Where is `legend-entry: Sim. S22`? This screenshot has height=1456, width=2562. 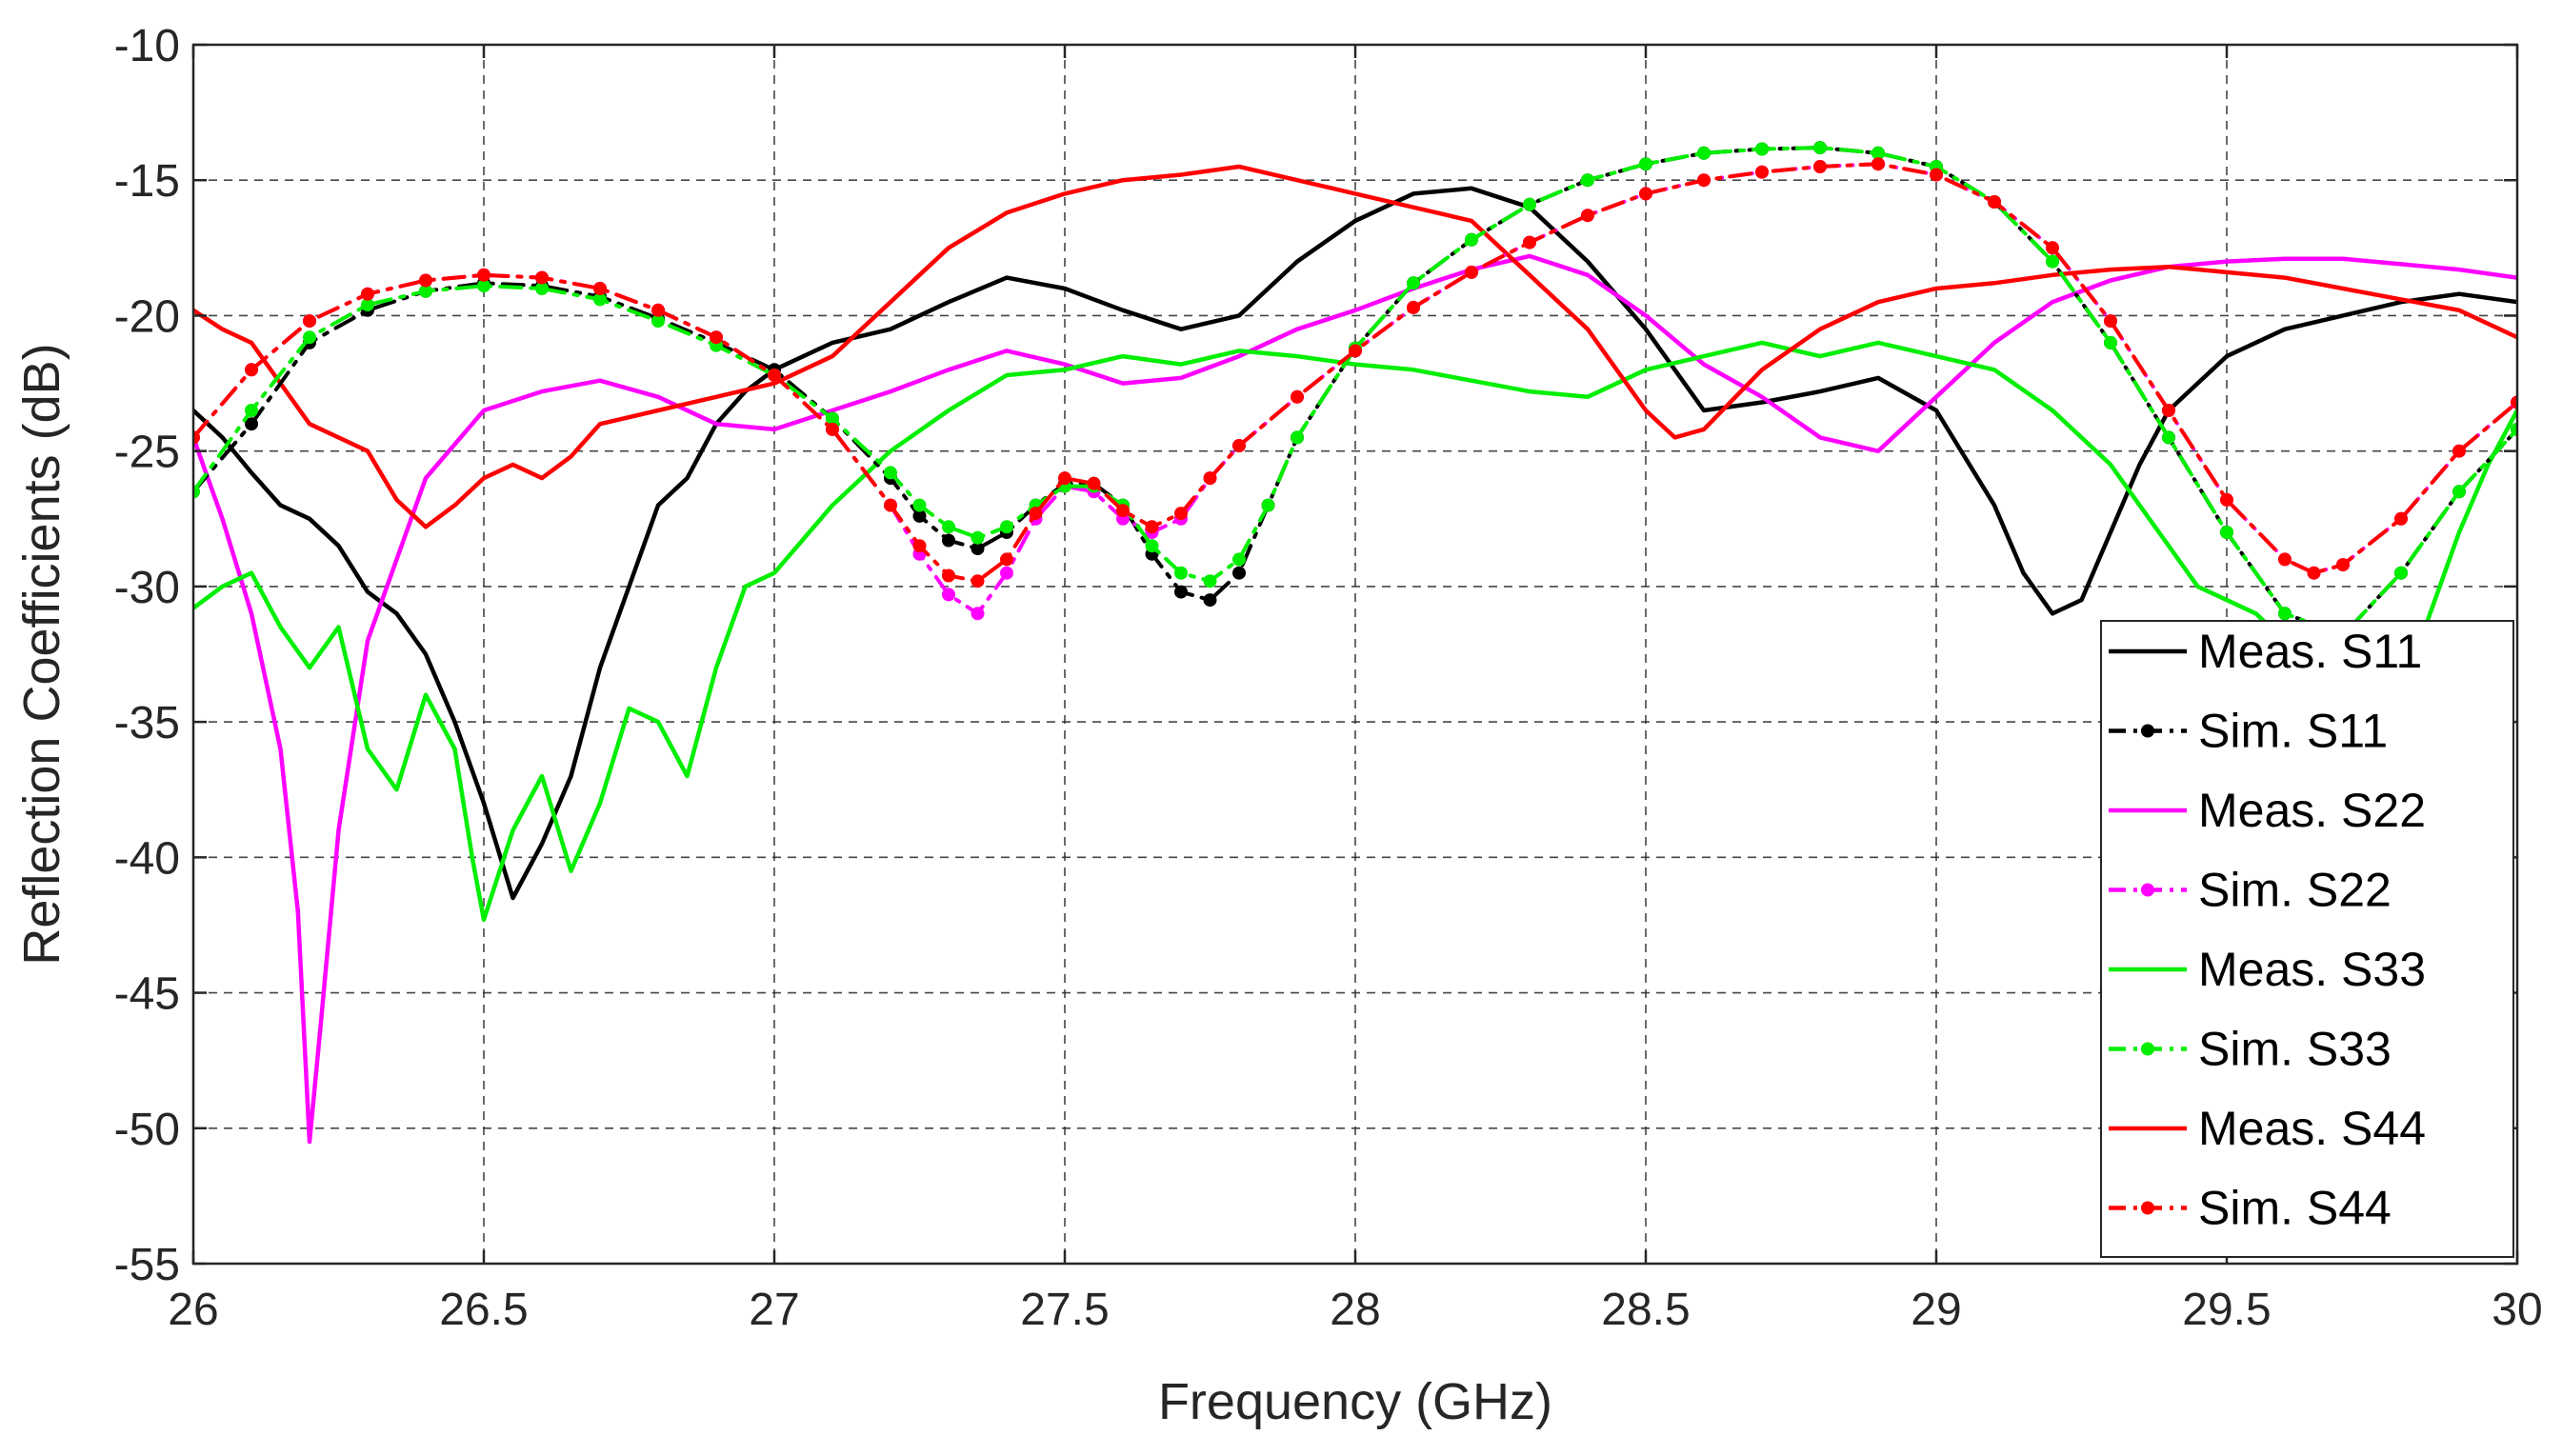
legend-entry: Sim. S22 is located at coordinates (2250, 890).